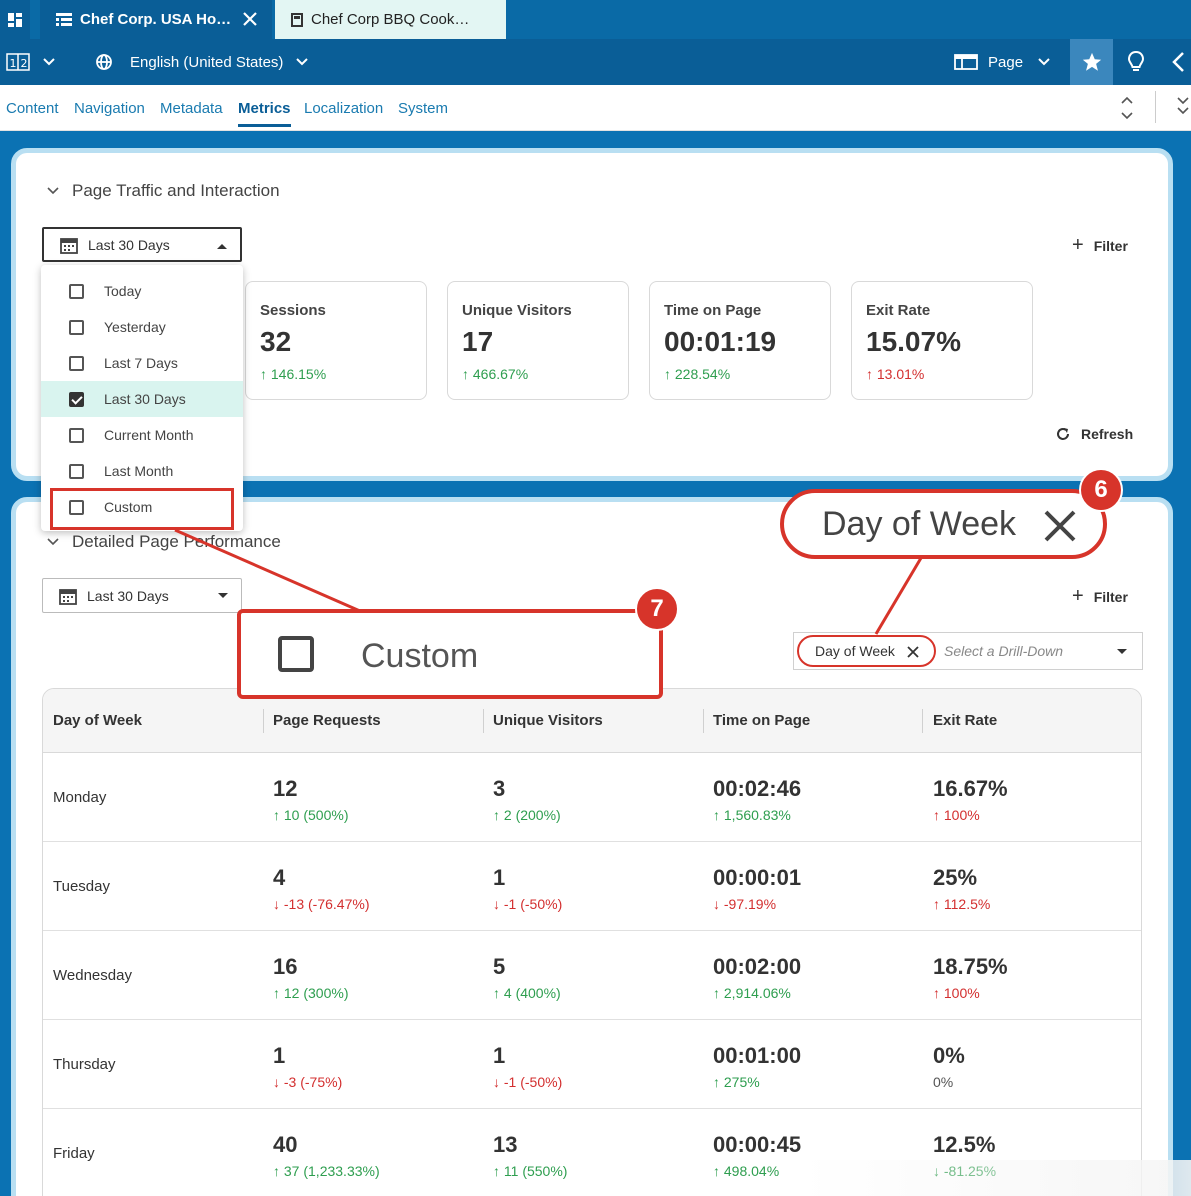 The width and height of the screenshot is (1191, 1196). I want to click on metric-tile-sessions: Sessions 32 ↑ 146.15%, so click(336, 340).